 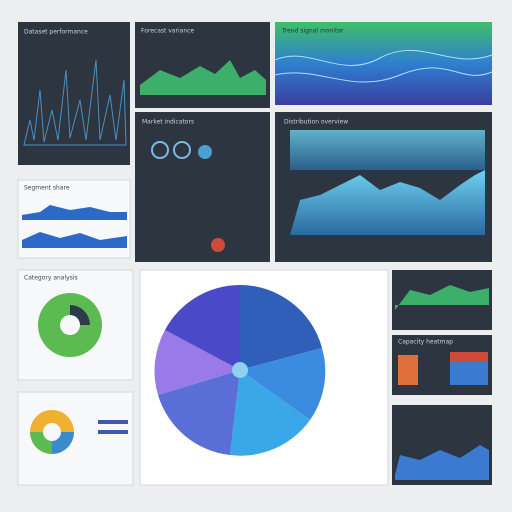 I want to click on panel: Capacity heatmap, so click(x=442, y=365).